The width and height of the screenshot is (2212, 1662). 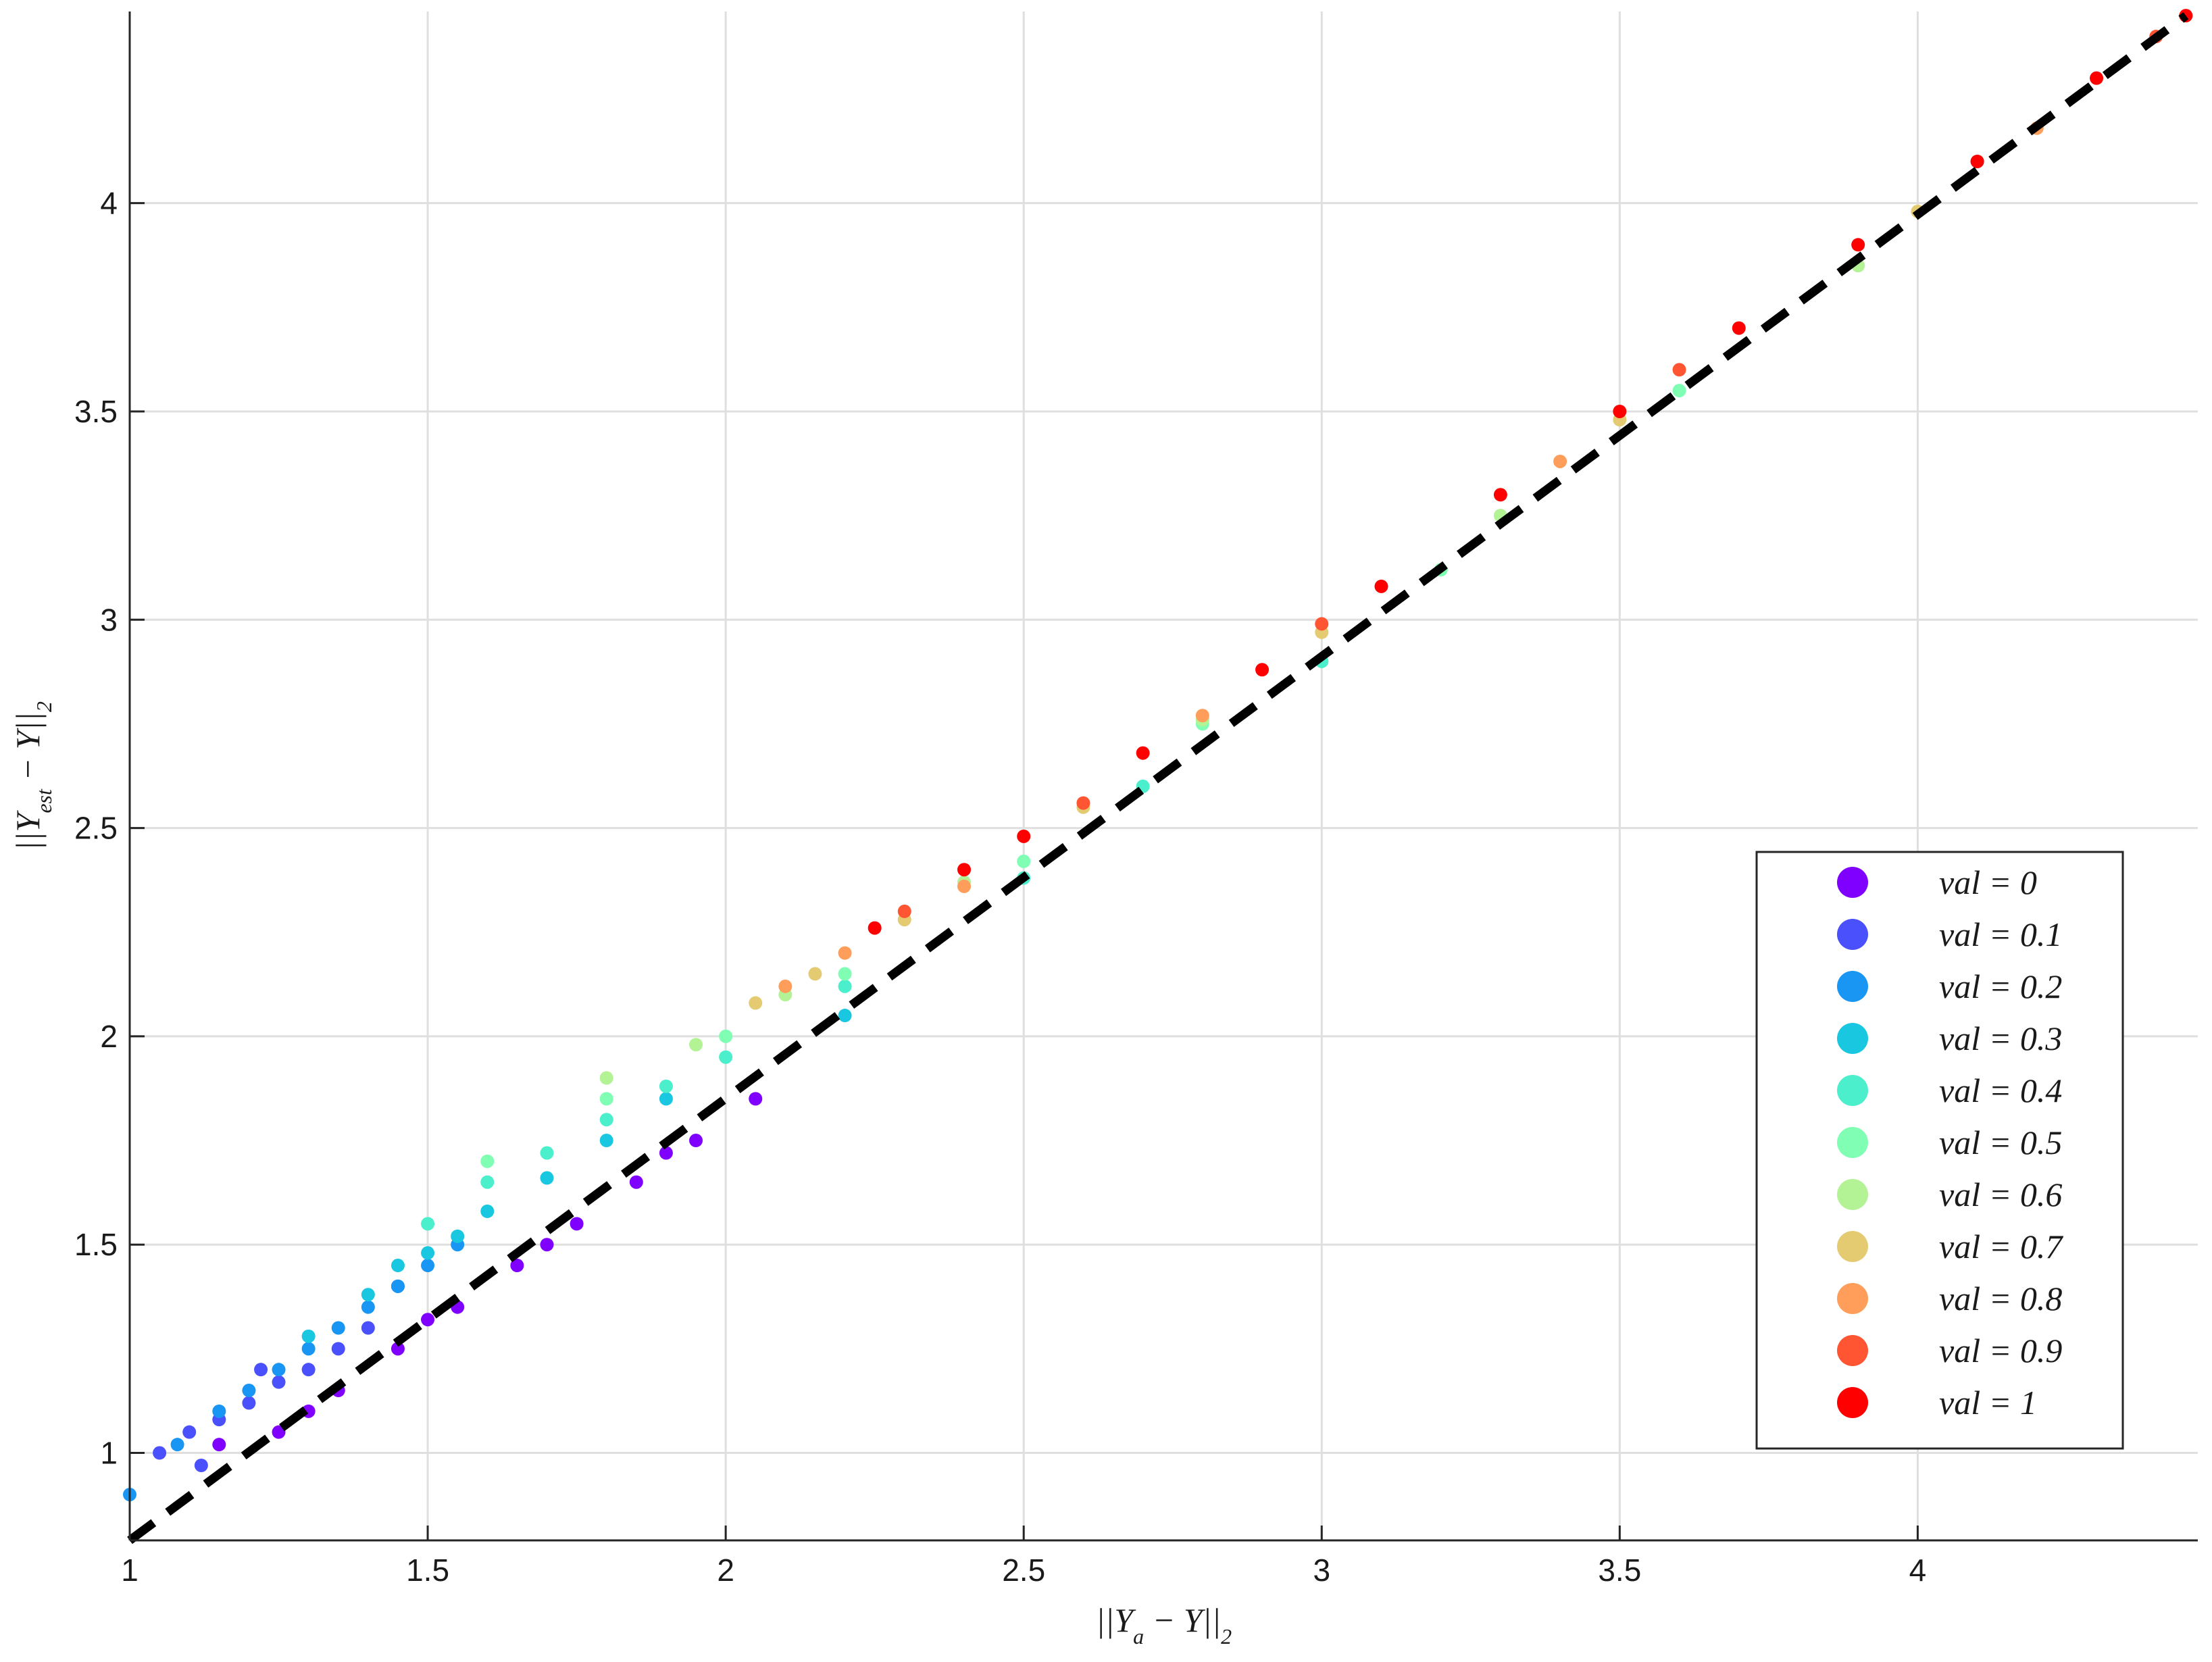 What do you see at coordinates (130, 1570) in the screenshot?
I see `x-tick-label: 1` at bounding box center [130, 1570].